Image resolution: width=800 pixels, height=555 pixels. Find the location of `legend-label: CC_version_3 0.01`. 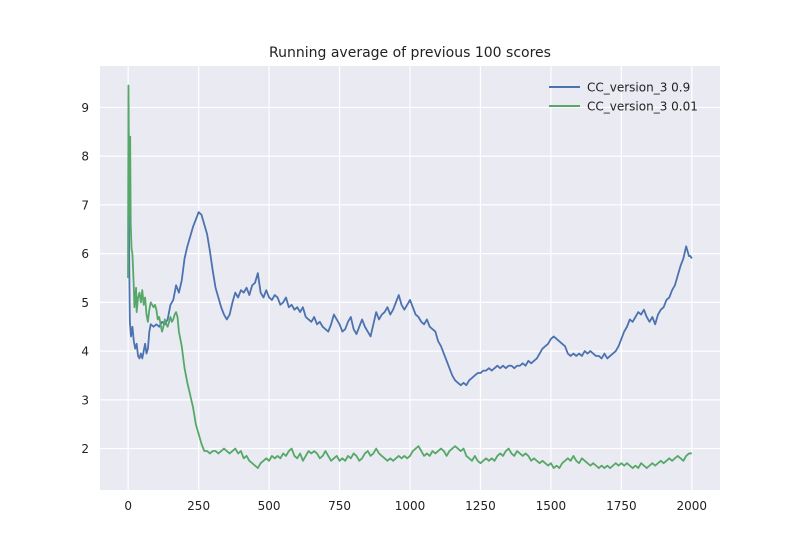

legend-label: CC_version_3 0.01 is located at coordinates (642, 107).